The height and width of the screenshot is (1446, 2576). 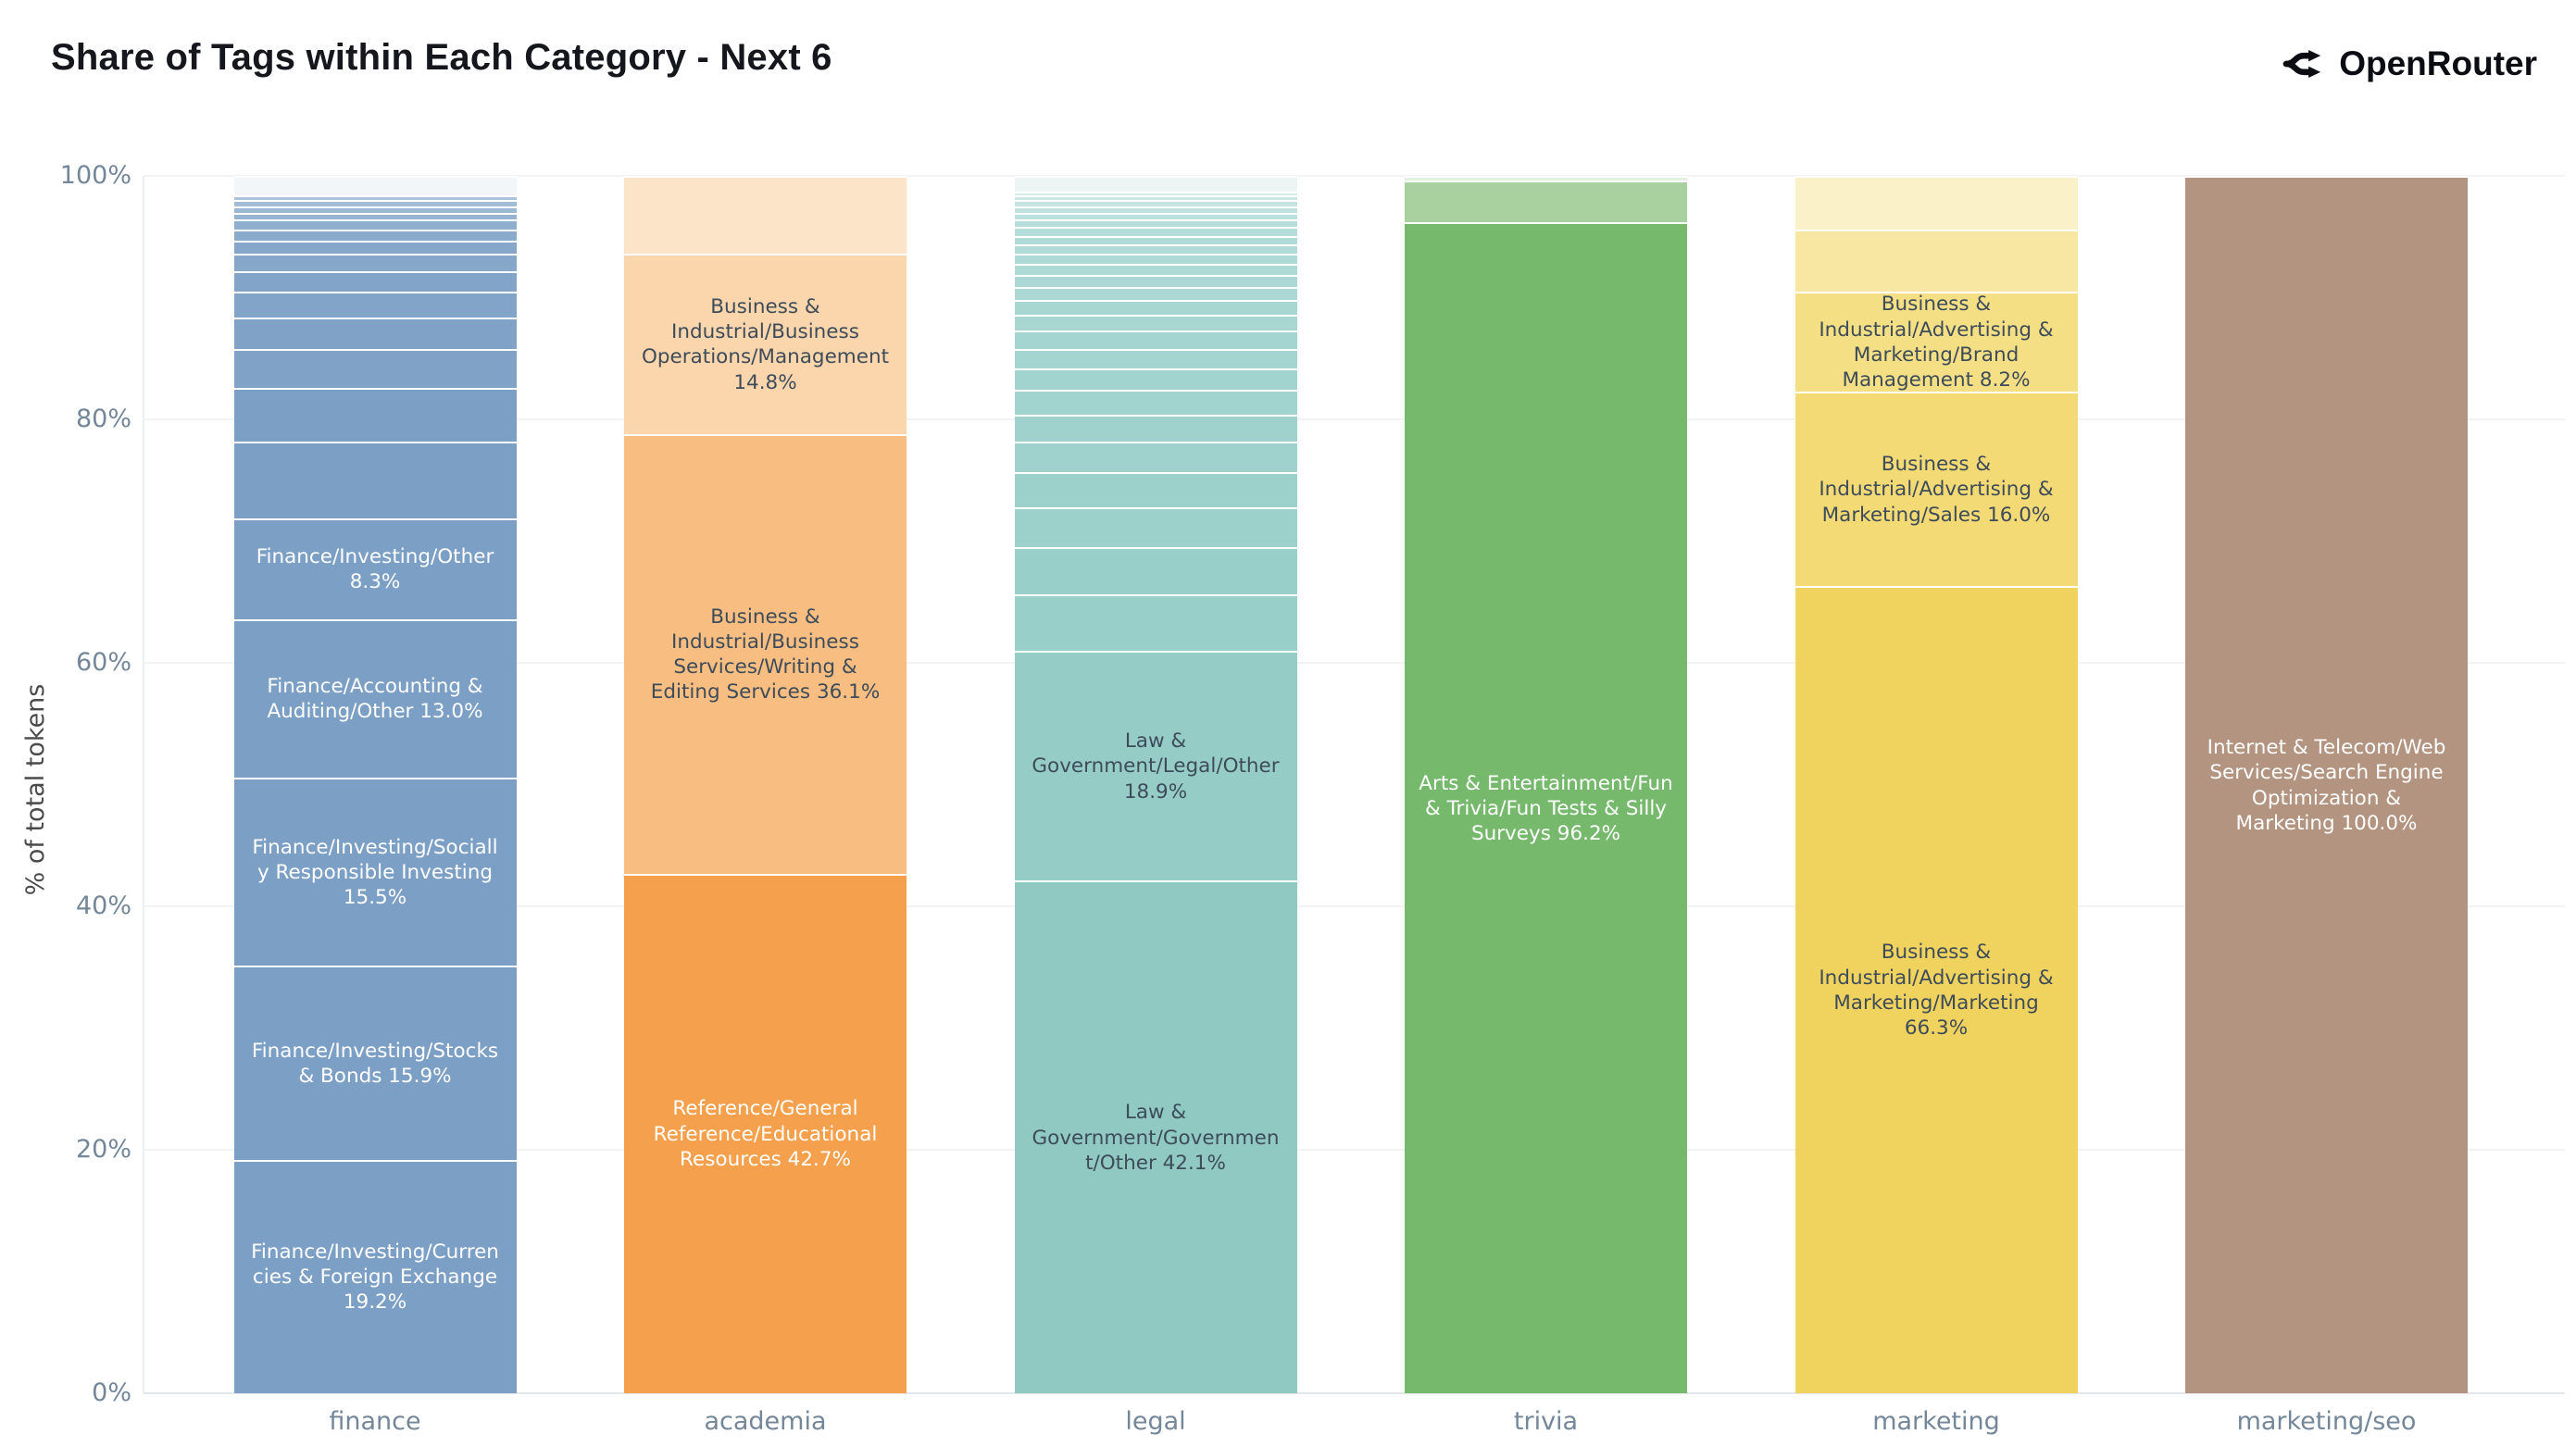 What do you see at coordinates (2438, 63) in the screenshot?
I see `brand-name: OpenRouter` at bounding box center [2438, 63].